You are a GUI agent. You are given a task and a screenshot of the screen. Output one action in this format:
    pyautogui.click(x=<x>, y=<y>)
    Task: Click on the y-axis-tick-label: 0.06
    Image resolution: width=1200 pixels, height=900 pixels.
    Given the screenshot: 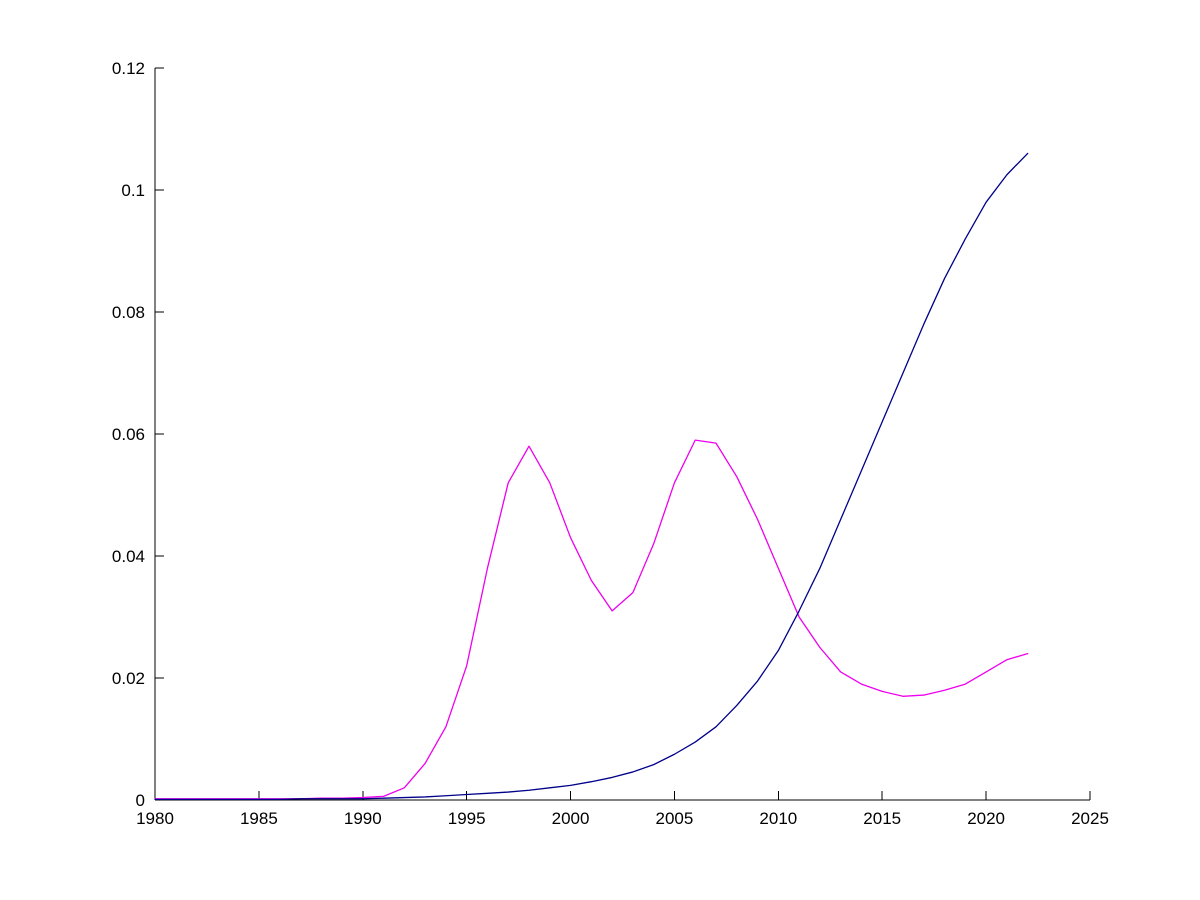 What is the action you would take?
    pyautogui.click(x=128, y=434)
    